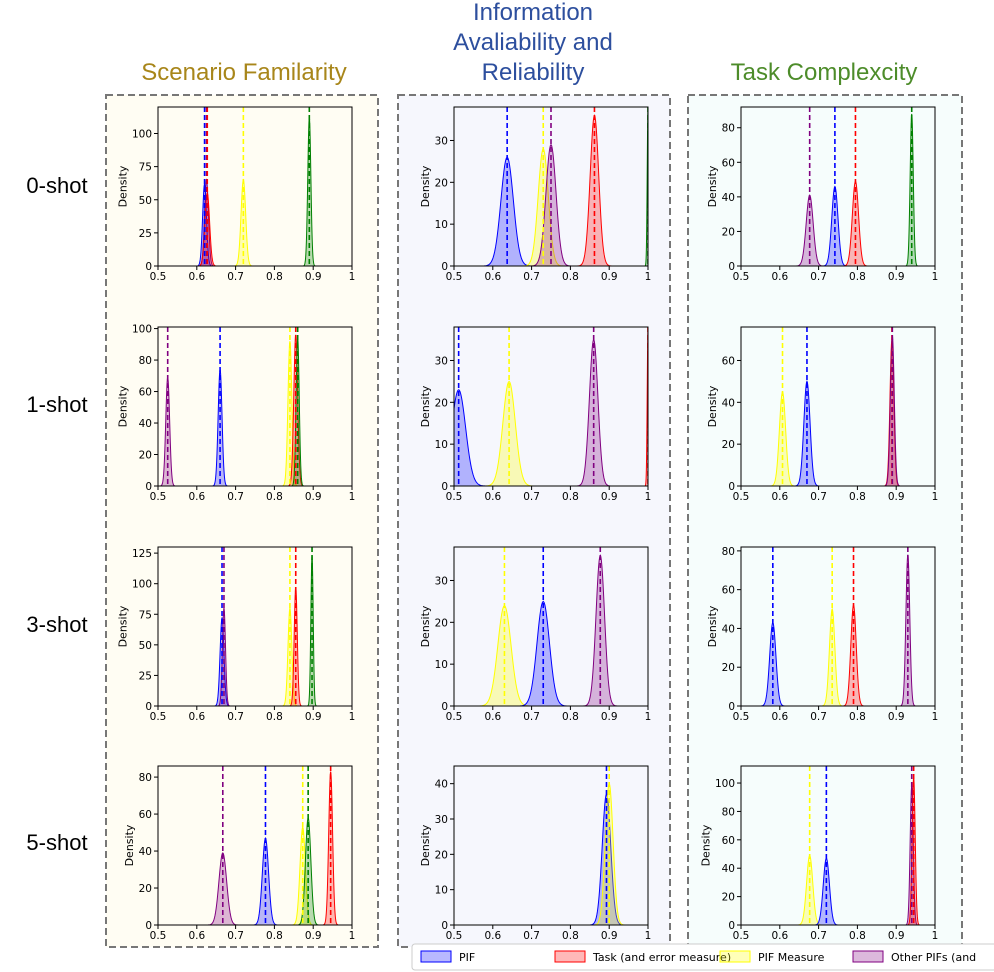  I want to click on y-tick-label: 10, so click(441, 225).